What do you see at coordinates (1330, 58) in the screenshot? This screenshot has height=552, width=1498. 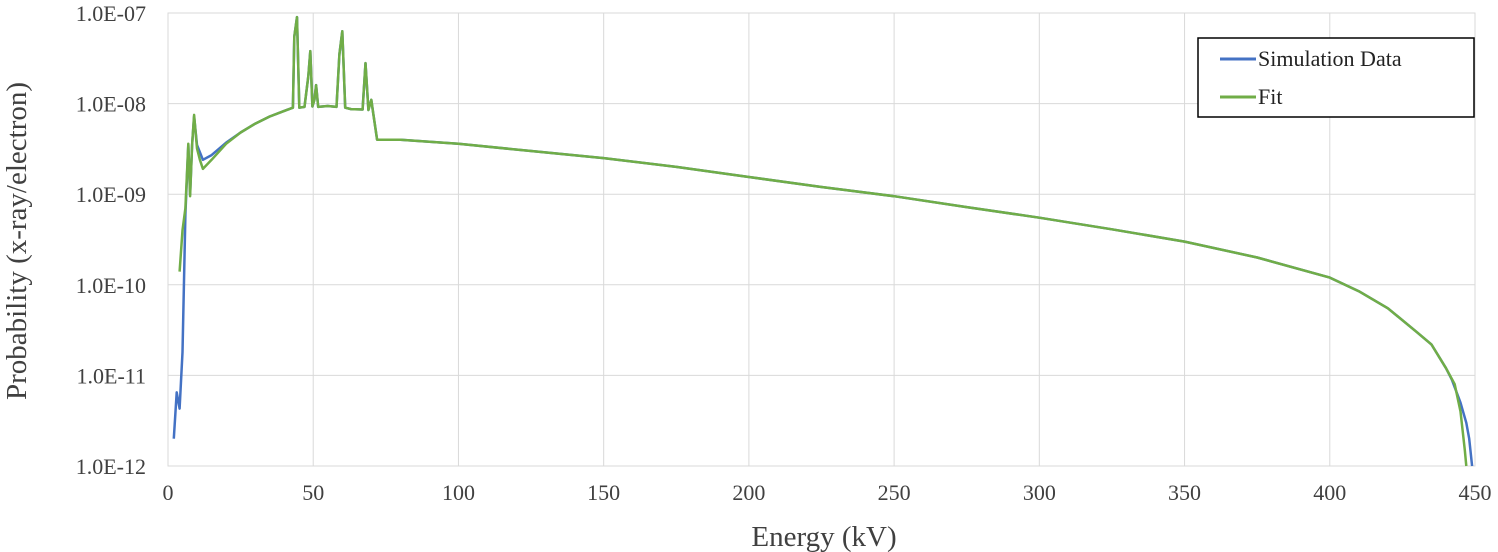 I see `legend-label-simulation-data: Simulation Data` at bounding box center [1330, 58].